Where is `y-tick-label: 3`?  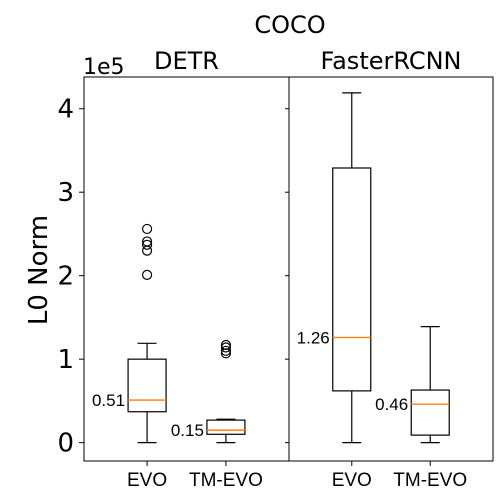
y-tick-label: 3 is located at coordinates (65, 193).